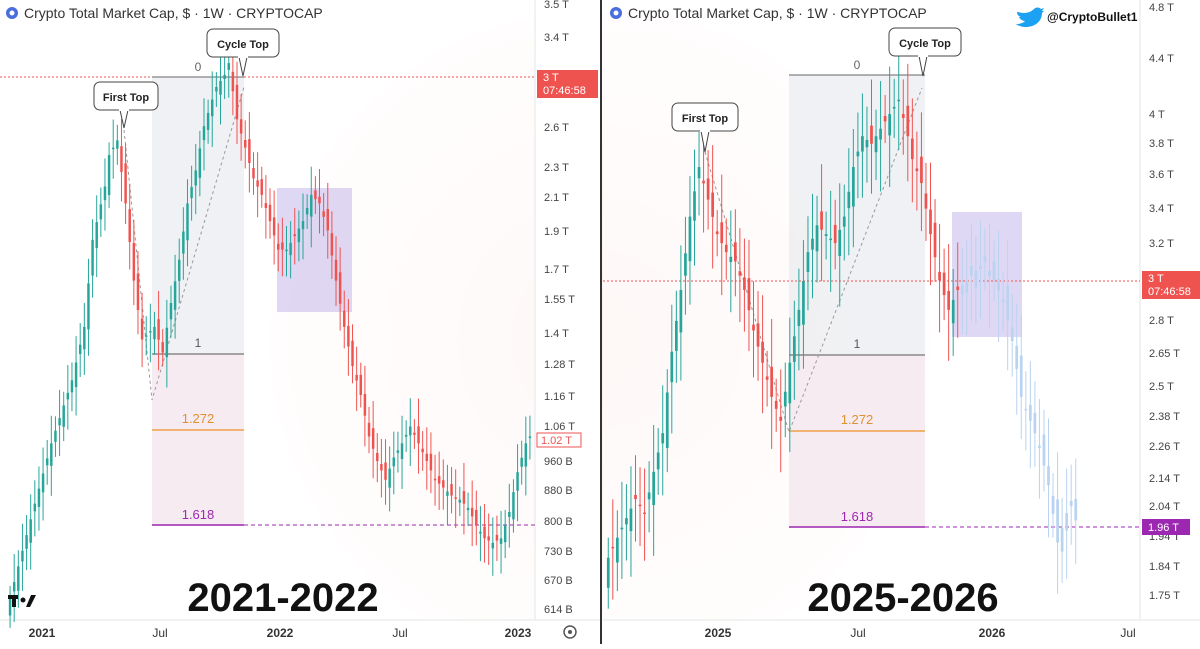  What do you see at coordinates (1161, 175) in the screenshot?
I see `y-tick: 3.6 T` at bounding box center [1161, 175].